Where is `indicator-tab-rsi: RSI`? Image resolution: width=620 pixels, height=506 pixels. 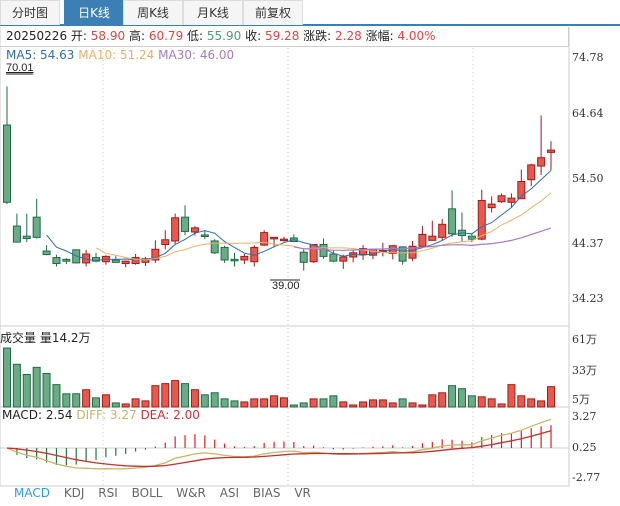
indicator-tab-rsi: RSI is located at coordinates (108, 493).